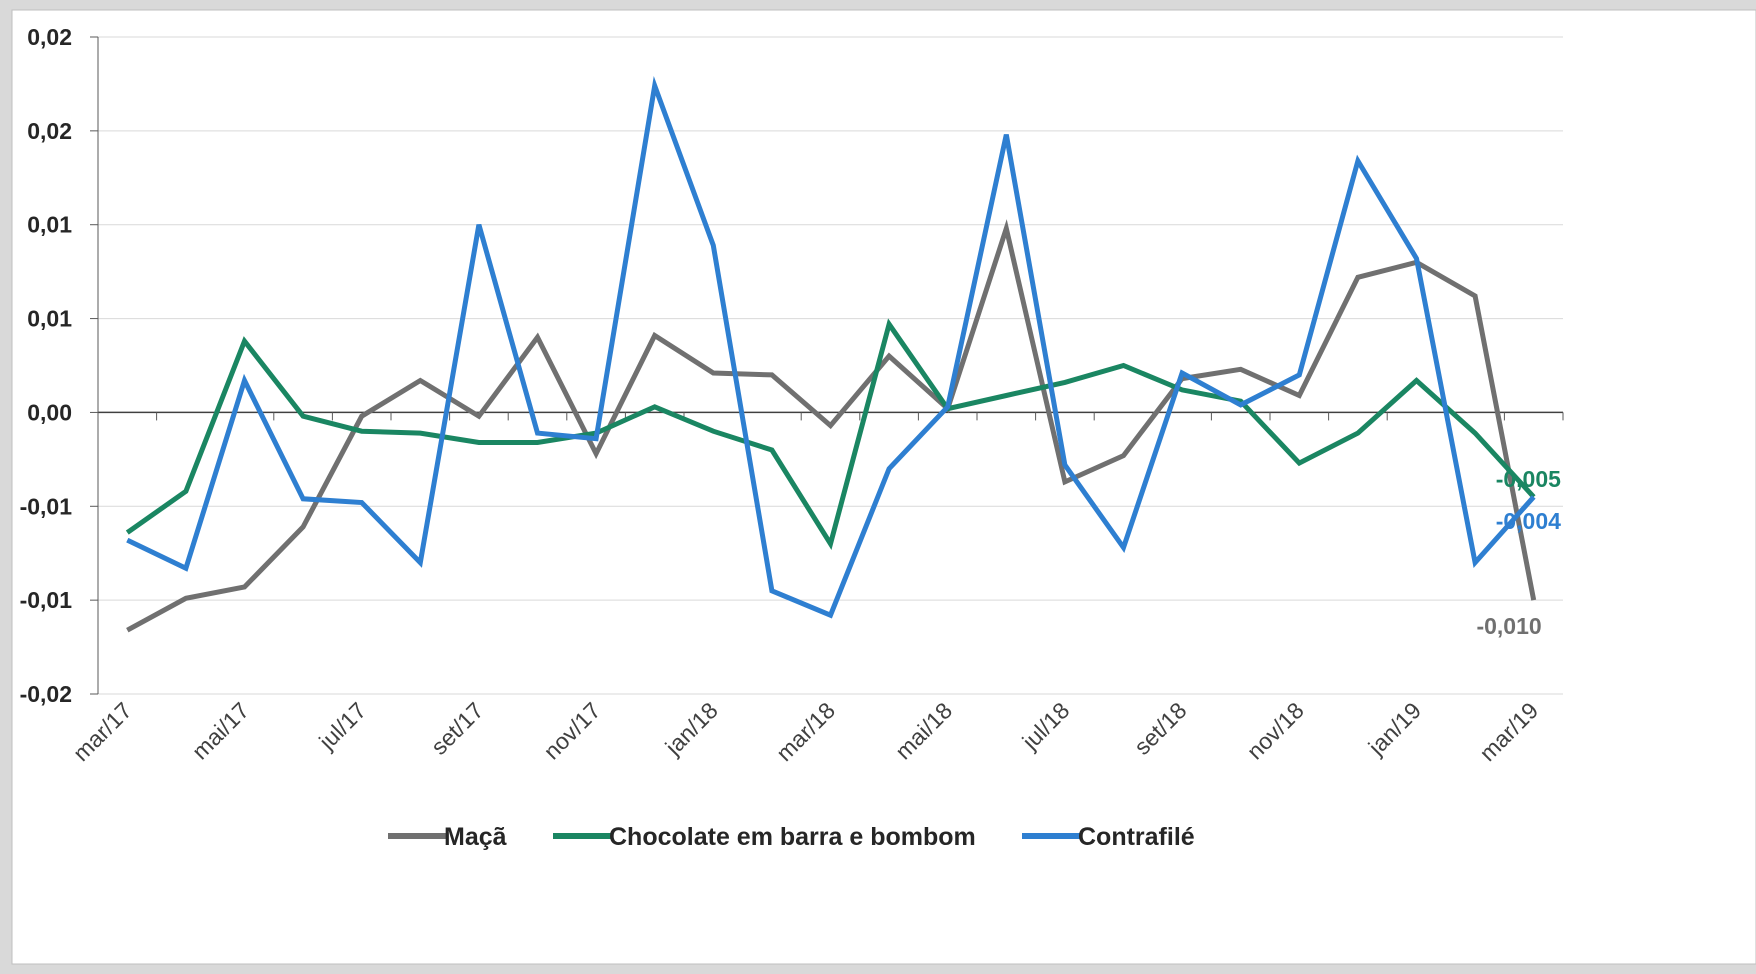 Image resolution: width=1756 pixels, height=974 pixels. What do you see at coordinates (49, 412) in the screenshot?
I see `y-tick-label: 0,00` at bounding box center [49, 412].